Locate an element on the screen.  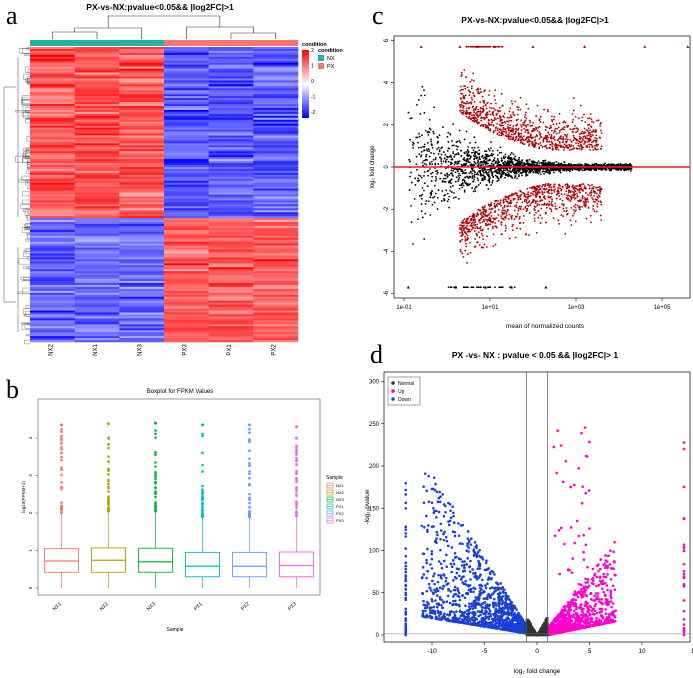
panel-letter-b: b is located at coordinates (12, 389).